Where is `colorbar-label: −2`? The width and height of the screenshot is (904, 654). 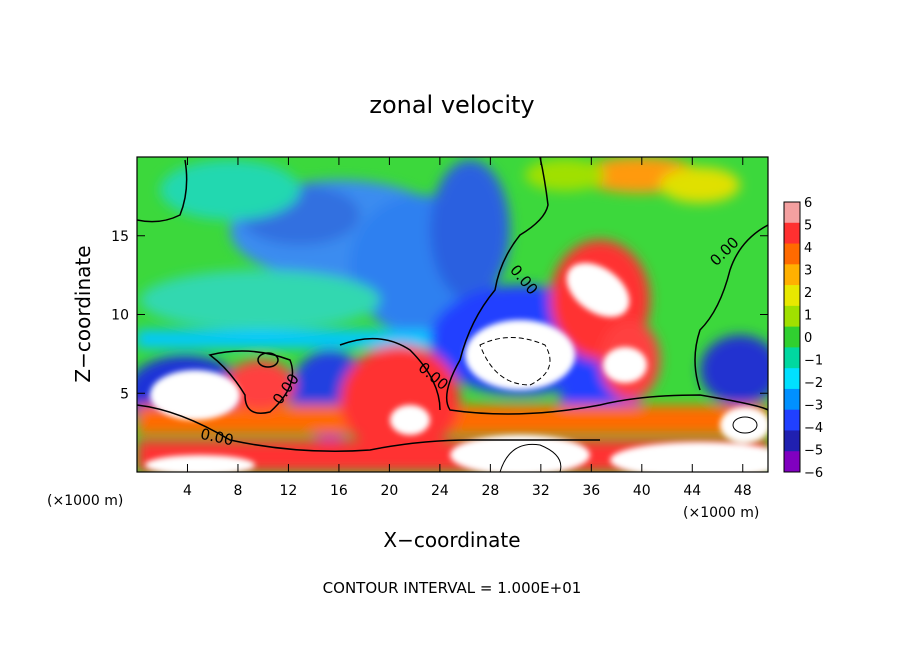 colorbar-label: −2 is located at coordinates (813, 383).